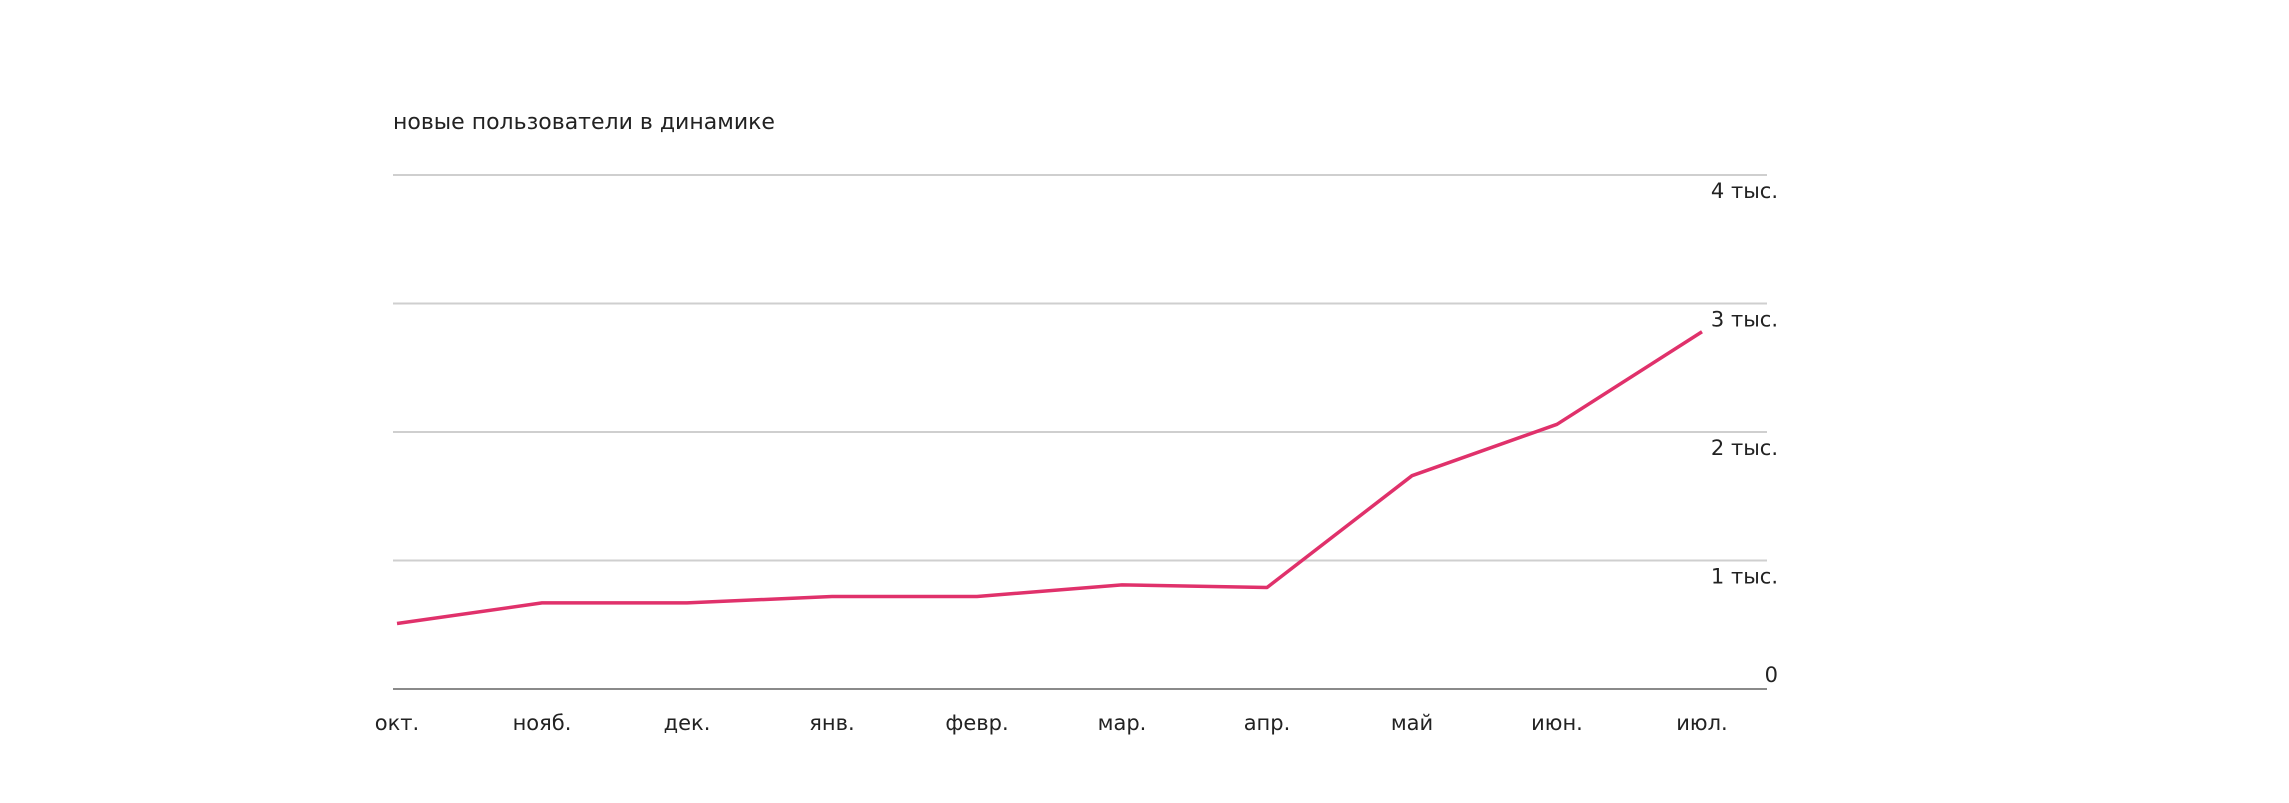 This screenshot has height=803, width=2289. What do you see at coordinates (1771, 675) in the screenshot?
I see `y-tick-label: 0` at bounding box center [1771, 675].